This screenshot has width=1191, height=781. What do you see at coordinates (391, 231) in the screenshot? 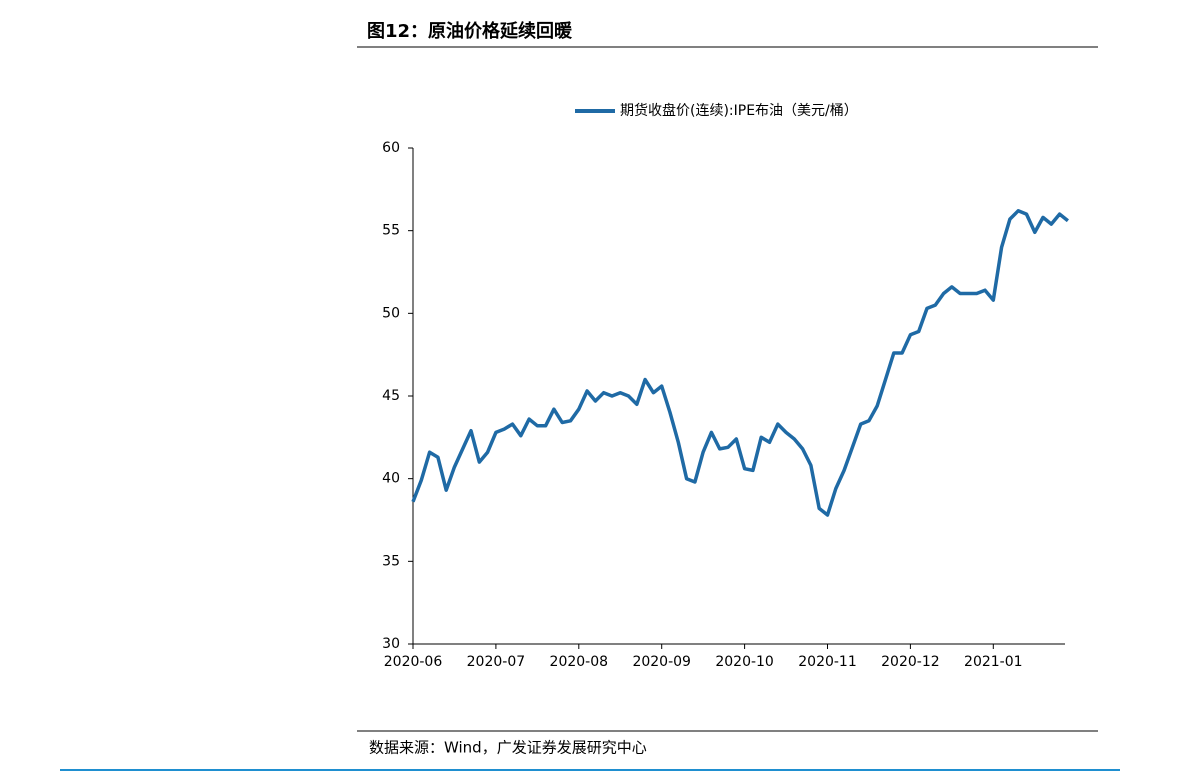
I see `y-tick-label: 55` at bounding box center [391, 231].